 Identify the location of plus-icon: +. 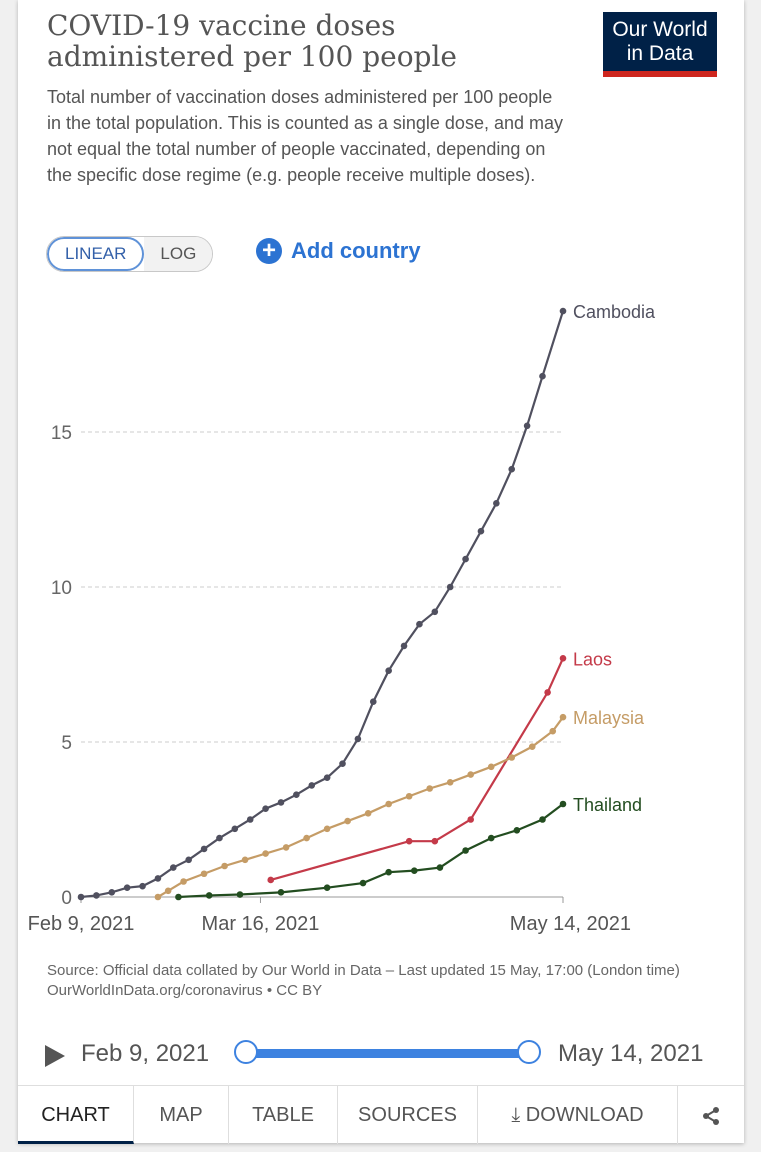
(269, 251).